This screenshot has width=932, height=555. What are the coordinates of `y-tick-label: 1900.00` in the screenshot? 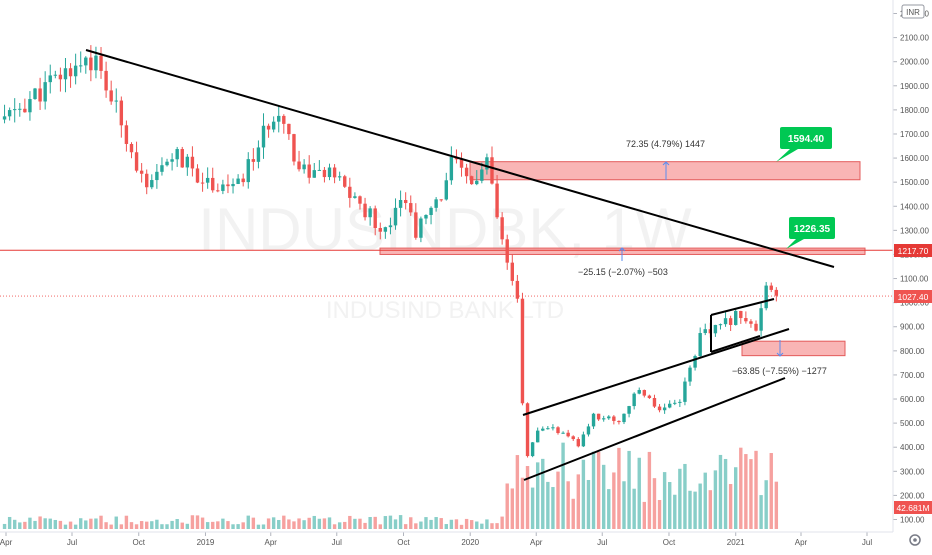 It's located at (914, 86).